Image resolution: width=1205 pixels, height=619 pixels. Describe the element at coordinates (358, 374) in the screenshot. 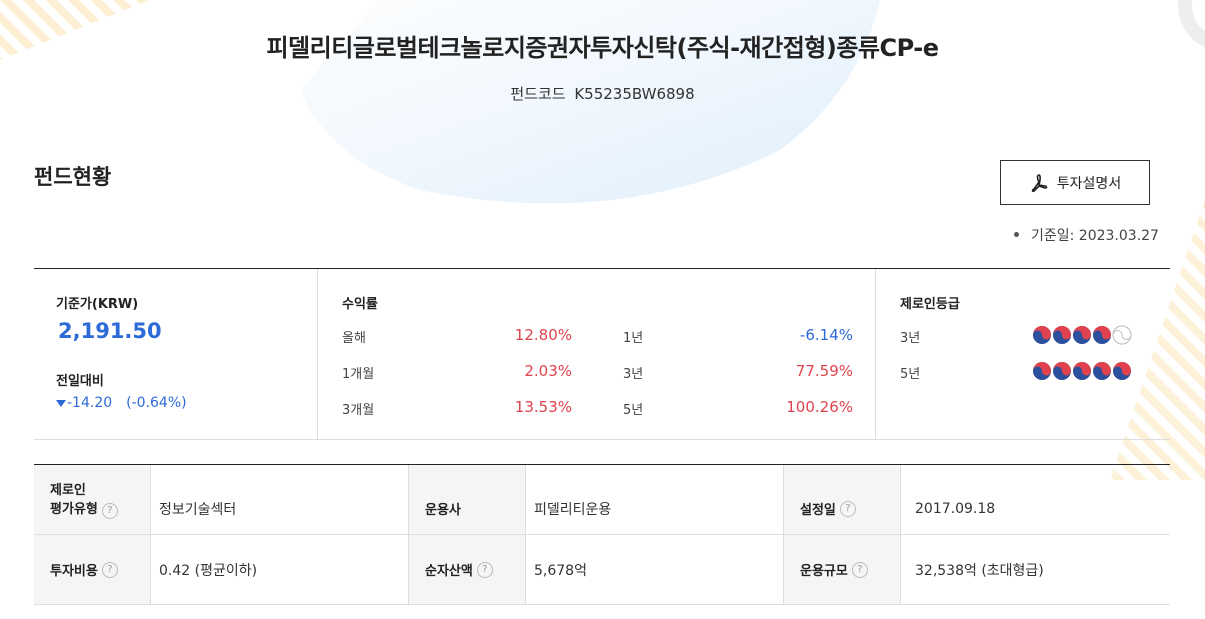

I see `return-period: 1개월` at that location.